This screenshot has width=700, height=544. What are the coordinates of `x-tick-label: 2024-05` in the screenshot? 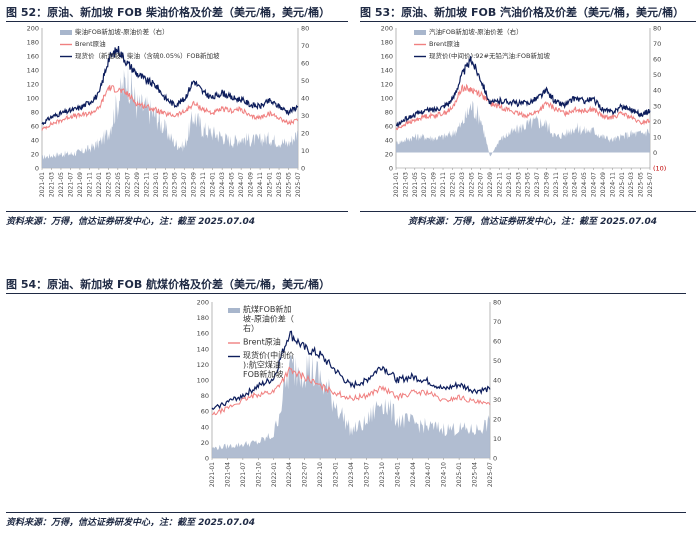 It's located at (232, 184).